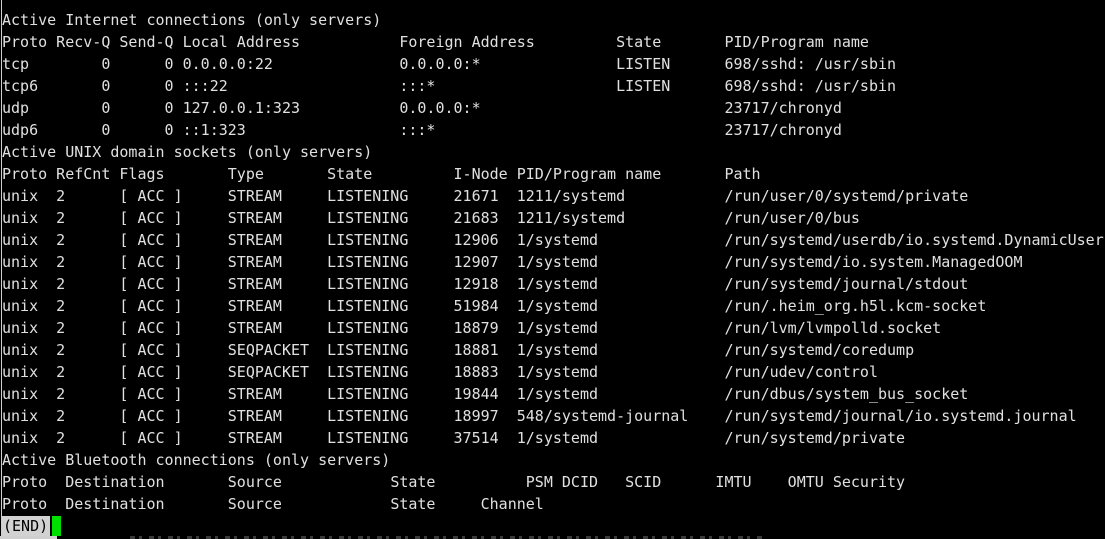  What do you see at coordinates (476, 196) in the screenshot?
I see `table-cell: 21671` at bounding box center [476, 196].